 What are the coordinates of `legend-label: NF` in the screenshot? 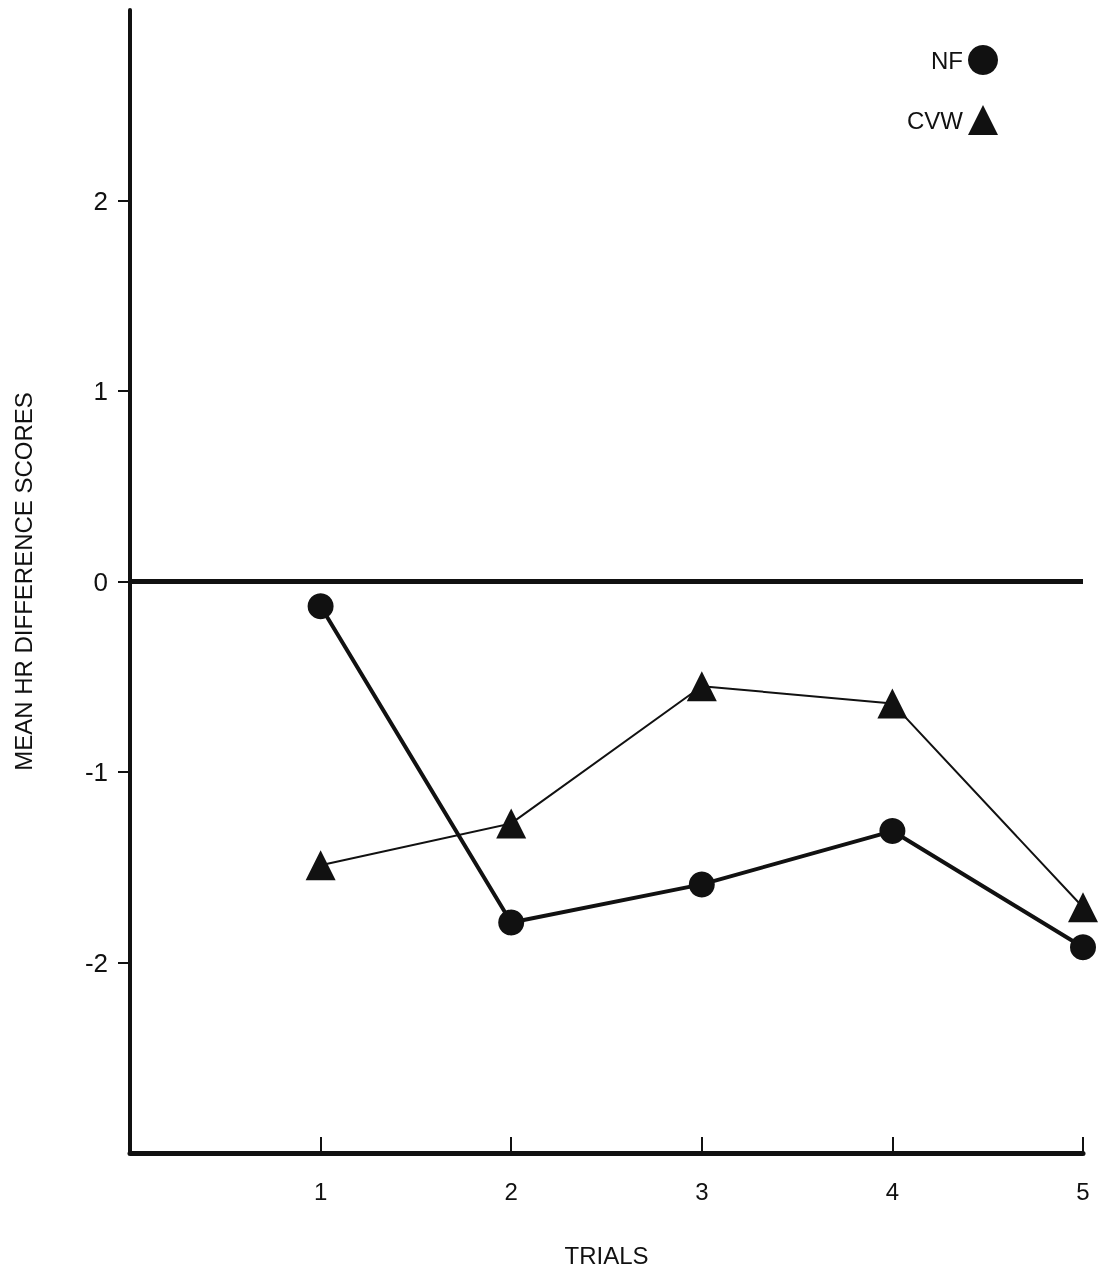 It's located at (947, 60).